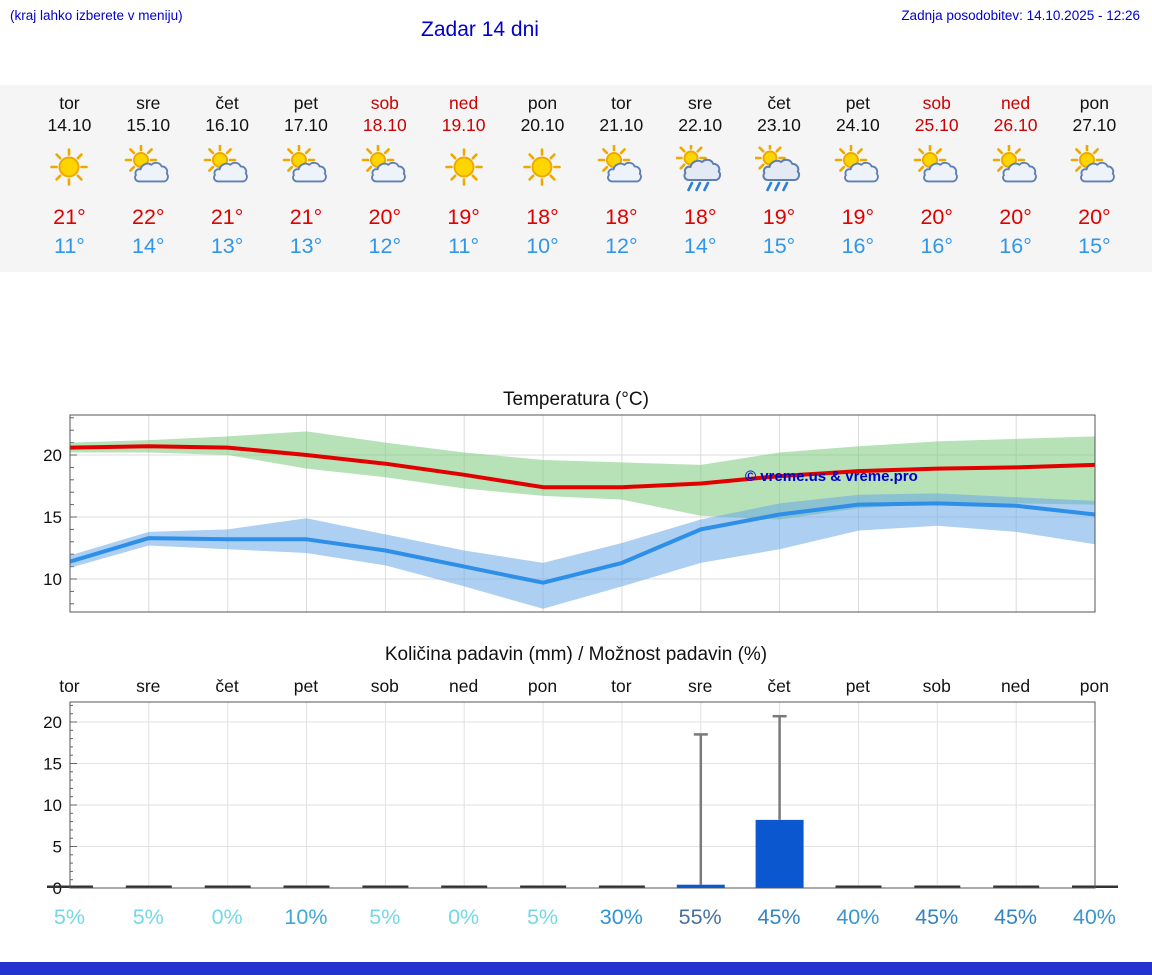 This screenshot has width=1152, height=975. Describe the element at coordinates (227, 182) in the screenshot. I see `forecast-day-column: čet 16.10 21° 13°` at that location.